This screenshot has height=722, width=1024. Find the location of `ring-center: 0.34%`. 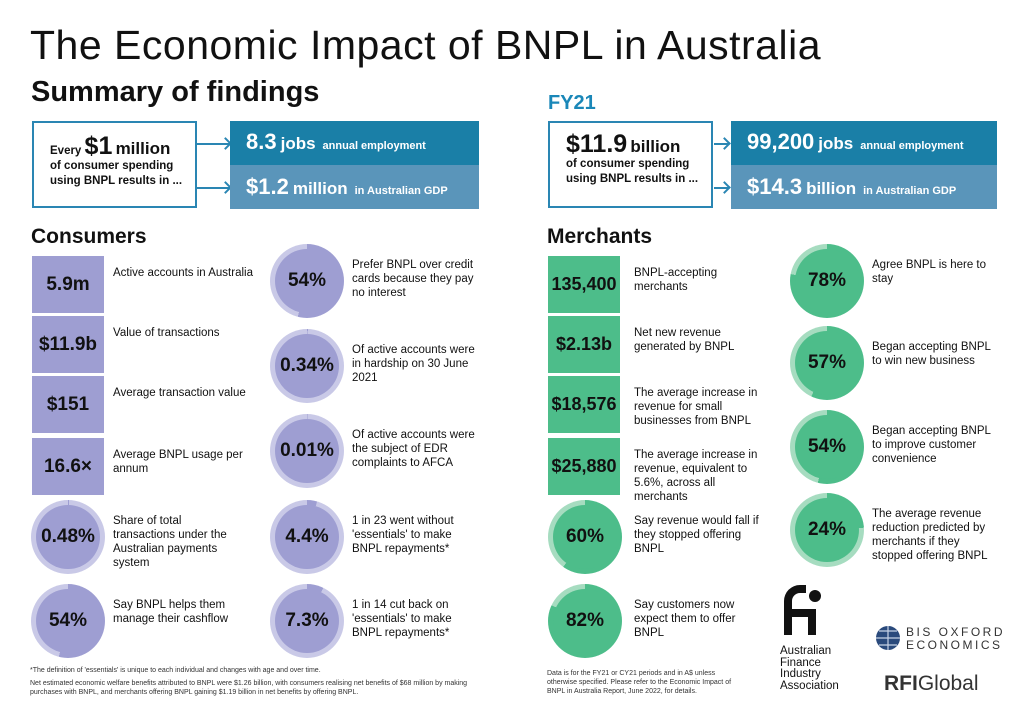

ring-center: 0.34% is located at coordinates (307, 366).